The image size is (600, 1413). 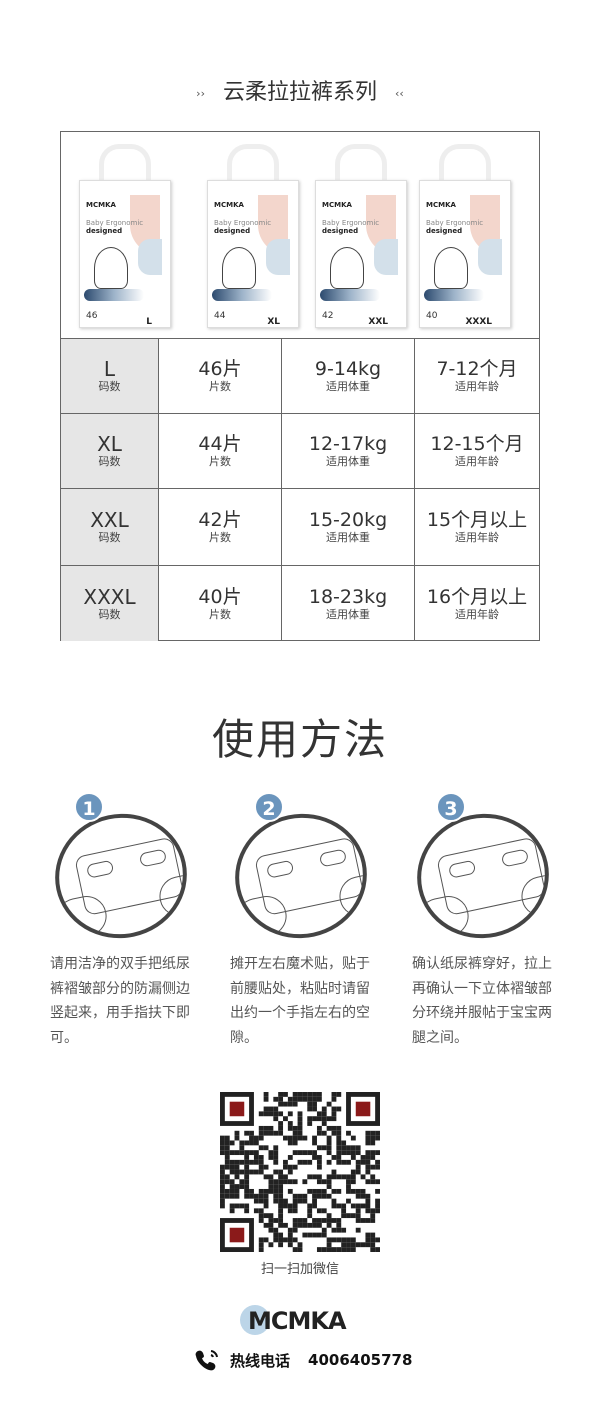 I want to click on product-pack-l: MCMKA Baby Ergonomic designed 46 L, so click(x=125, y=236).